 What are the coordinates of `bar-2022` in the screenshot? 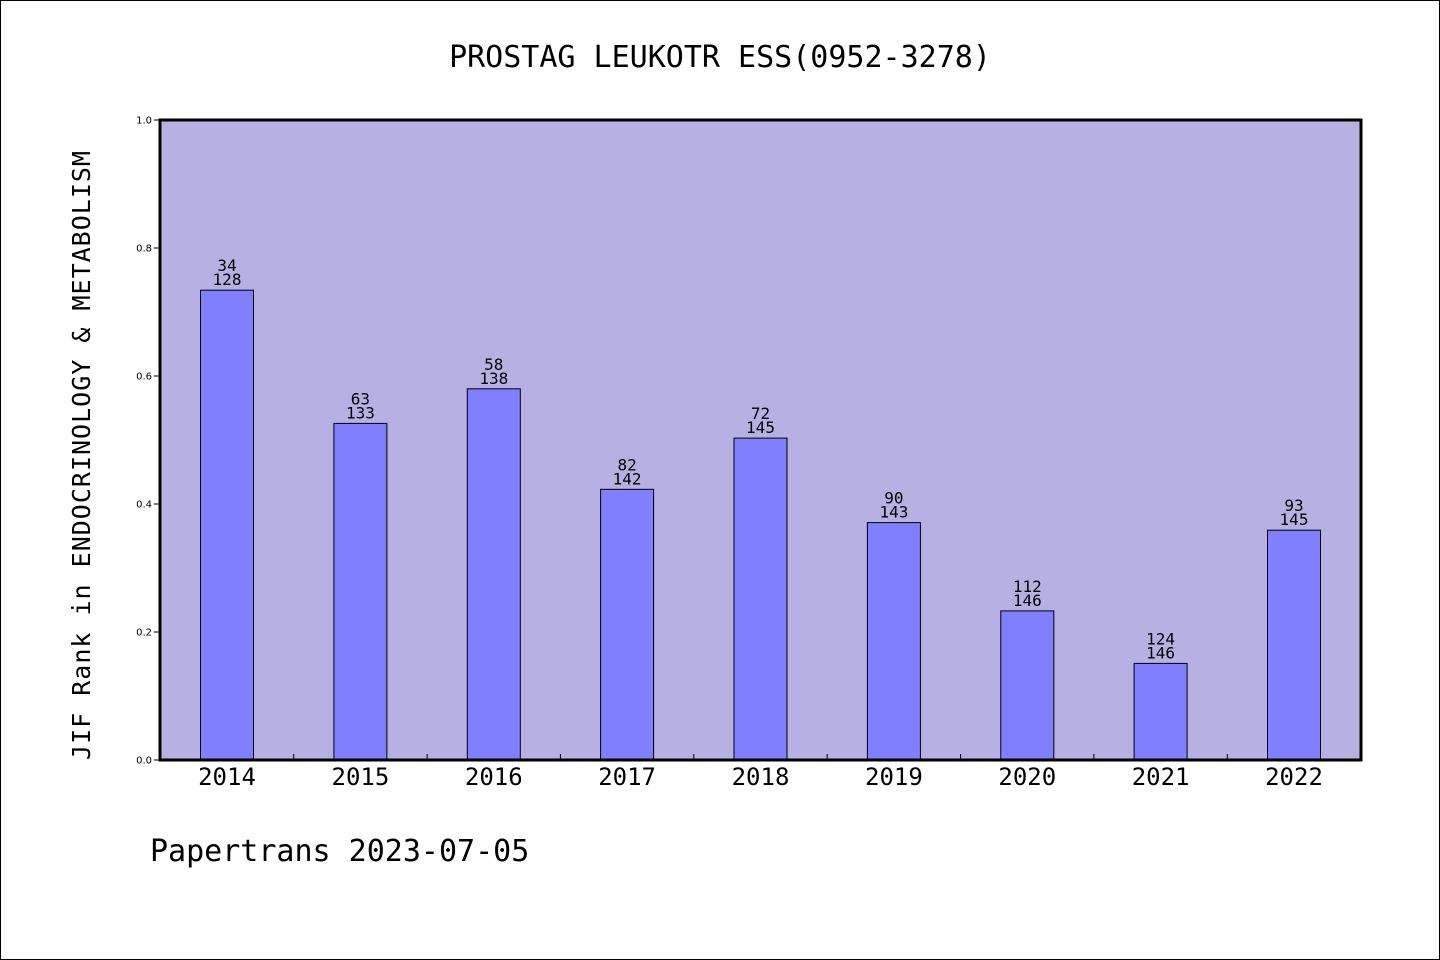 It's located at (1294, 645).